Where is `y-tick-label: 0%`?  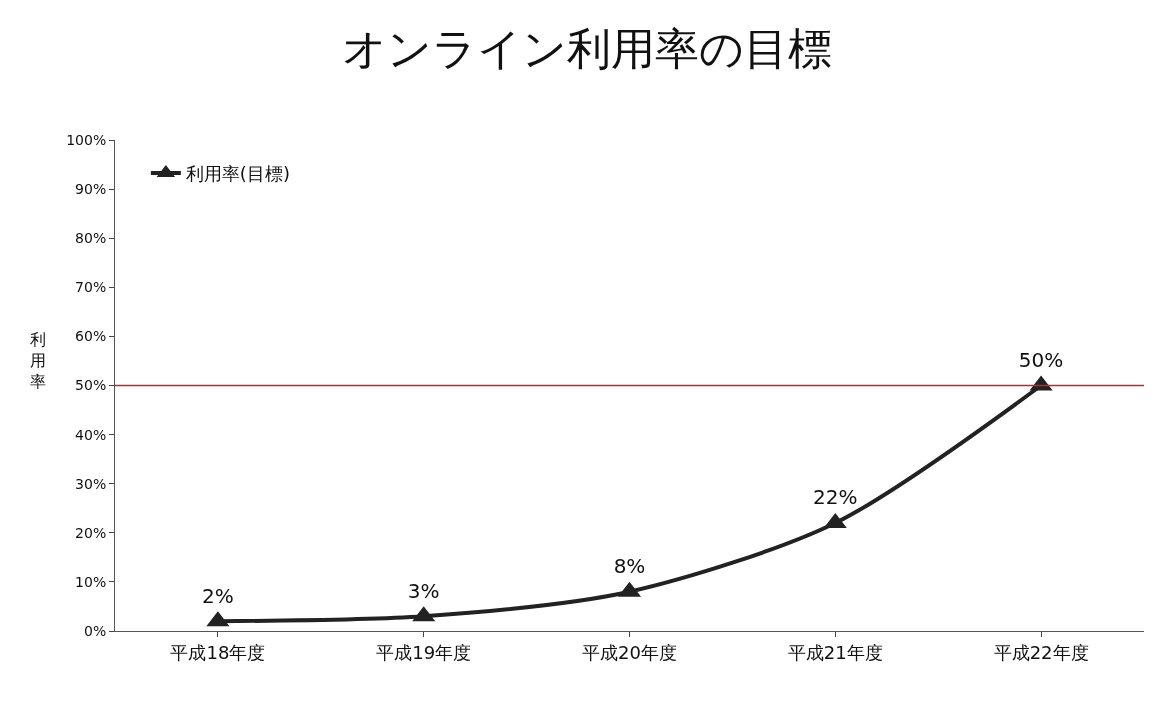 y-tick-label: 0% is located at coordinates (95, 630).